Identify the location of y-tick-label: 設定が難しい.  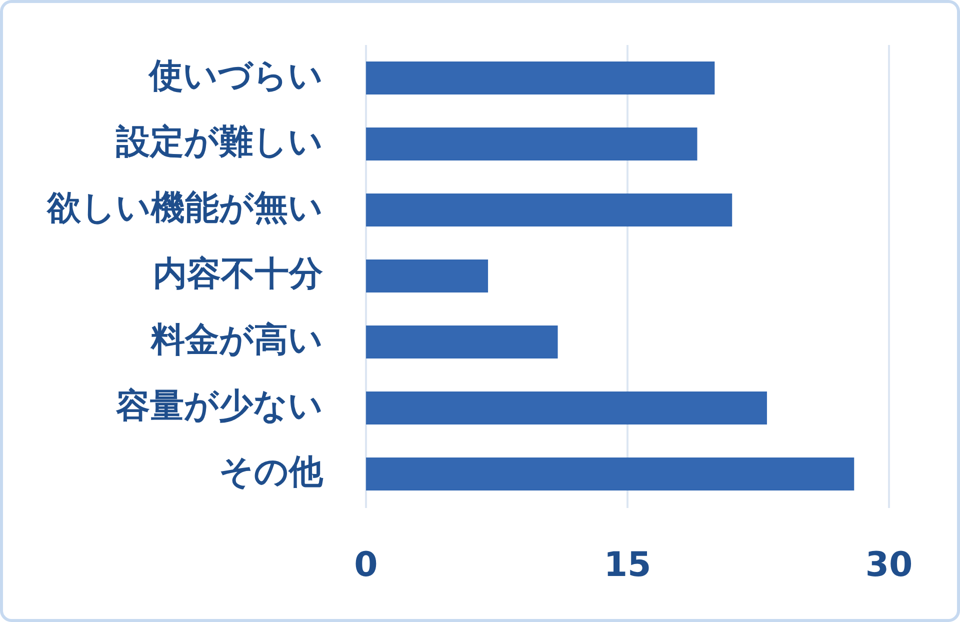
(219, 142).